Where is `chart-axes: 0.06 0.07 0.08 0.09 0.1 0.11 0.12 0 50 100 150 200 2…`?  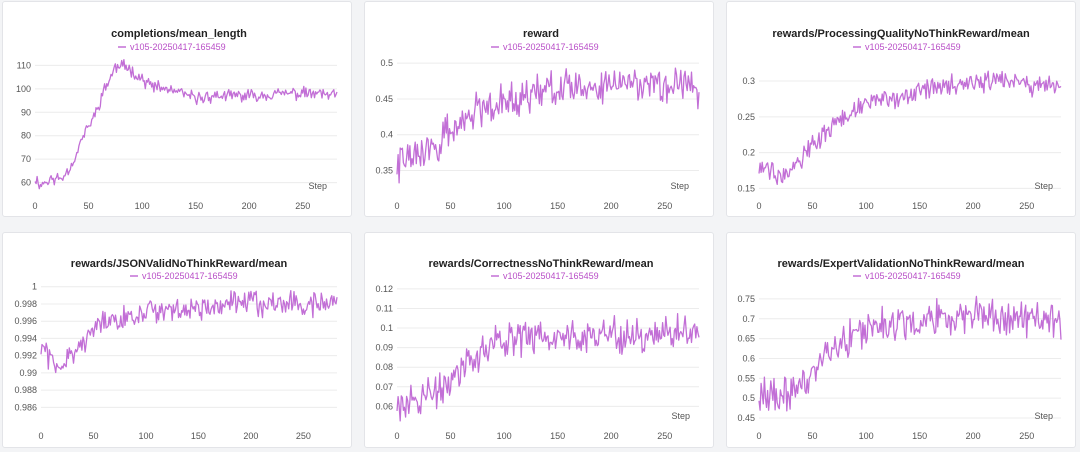 chart-axes: 0.06 0.07 0.08 0.09 0.1 0.11 0.12 0 50 100 150 200 2… is located at coordinates (537, 362).